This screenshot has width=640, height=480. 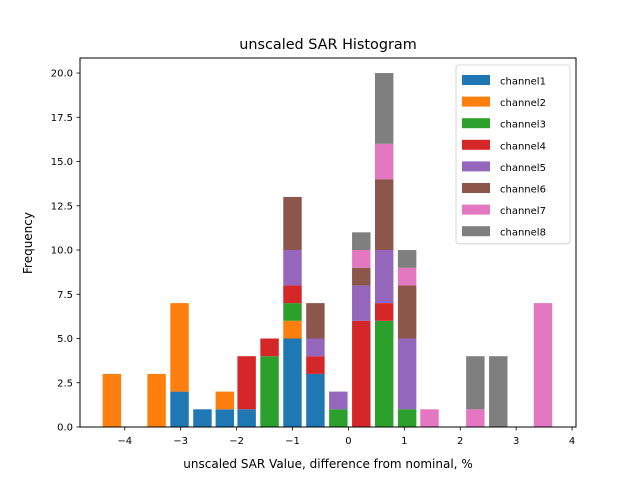 What do you see at coordinates (65, 339) in the screenshot?
I see `y-tick-label: 5.0` at bounding box center [65, 339].